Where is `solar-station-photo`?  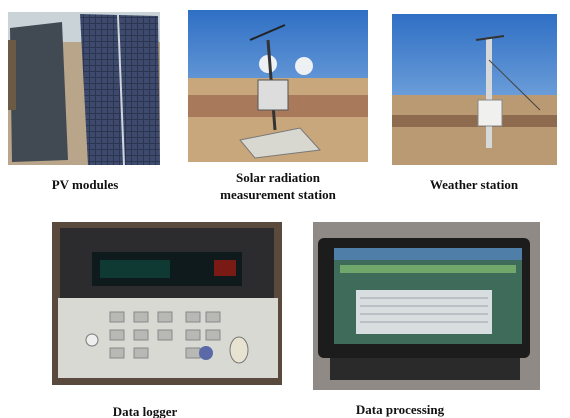
solar-station-photo is located at coordinates (278, 86).